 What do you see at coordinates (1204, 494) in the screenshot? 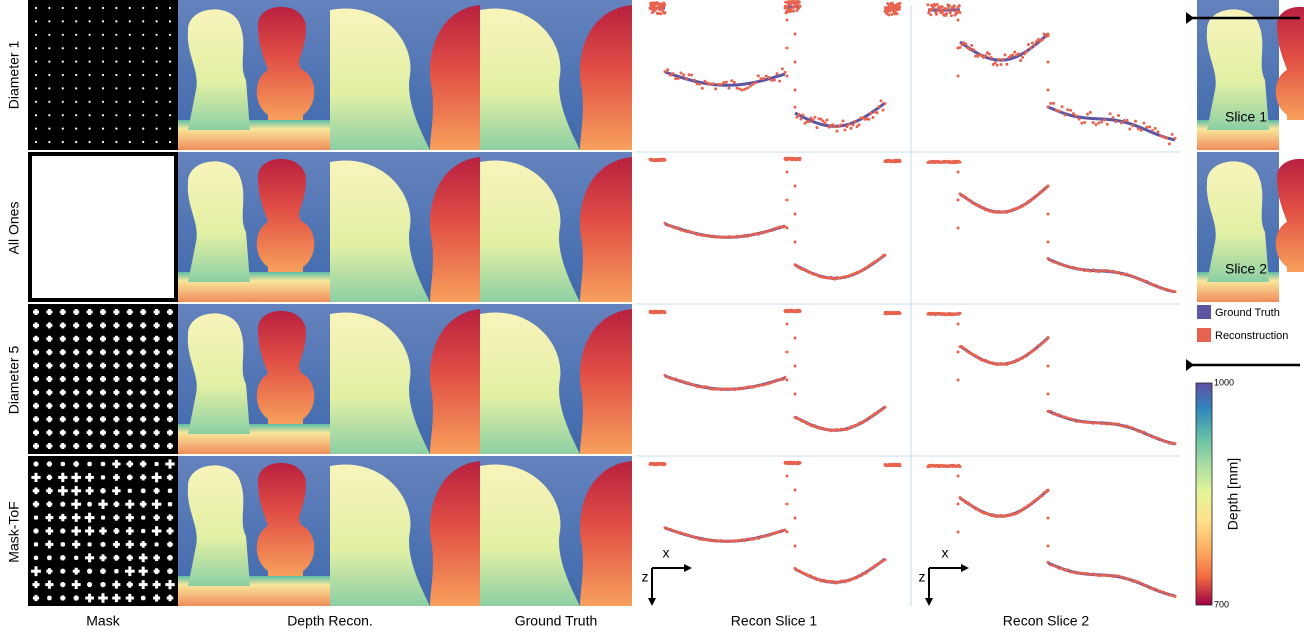
I see `colorbar` at bounding box center [1204, 494].